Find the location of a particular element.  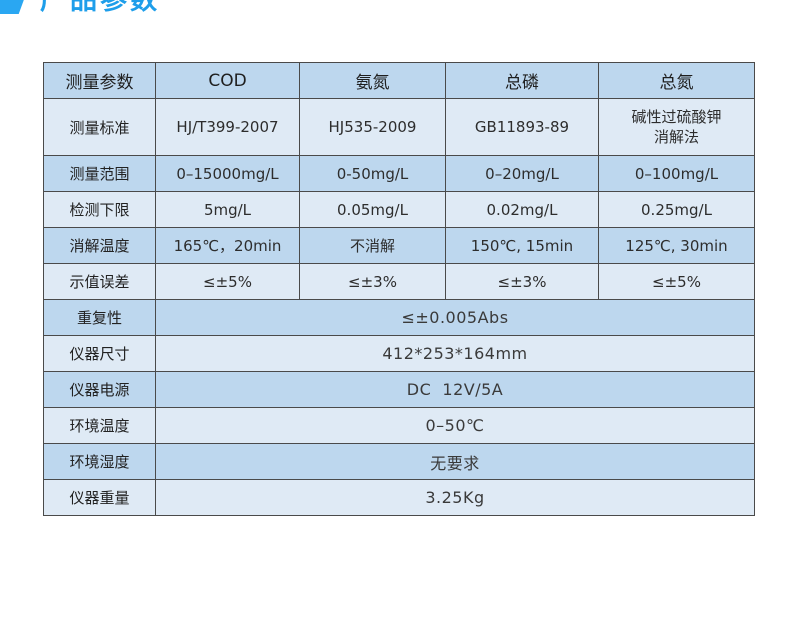

row-label: 测量标准 is located at coordinates (99, 127).